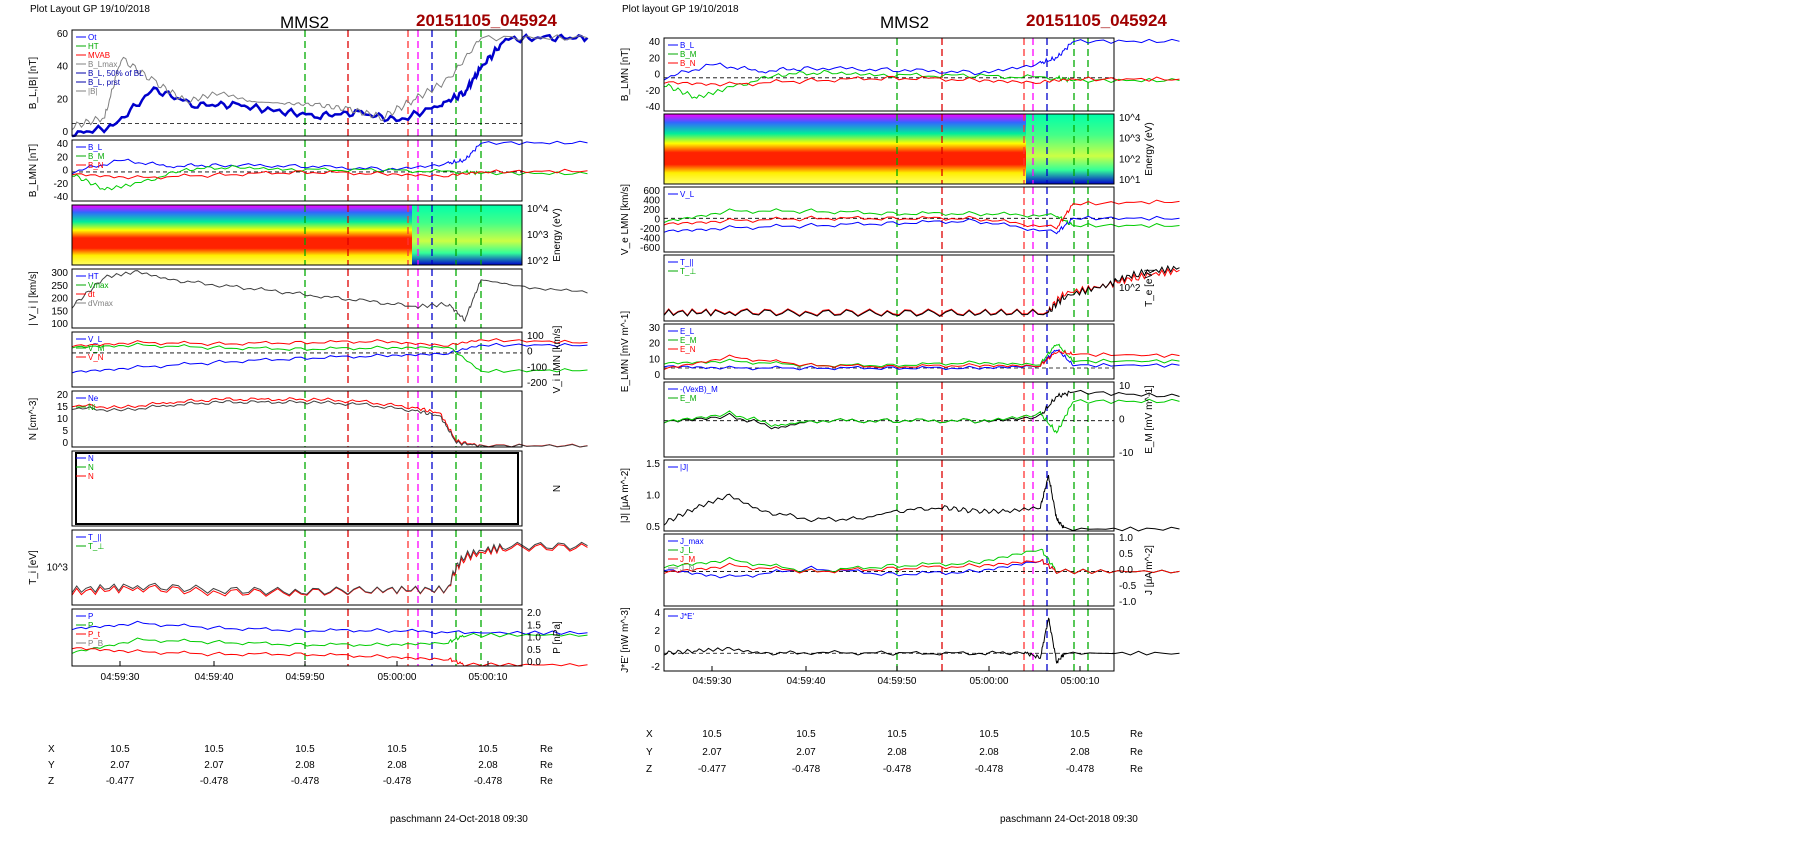  I want to click on y-tick-label: 0.0, so click(1126, 570).